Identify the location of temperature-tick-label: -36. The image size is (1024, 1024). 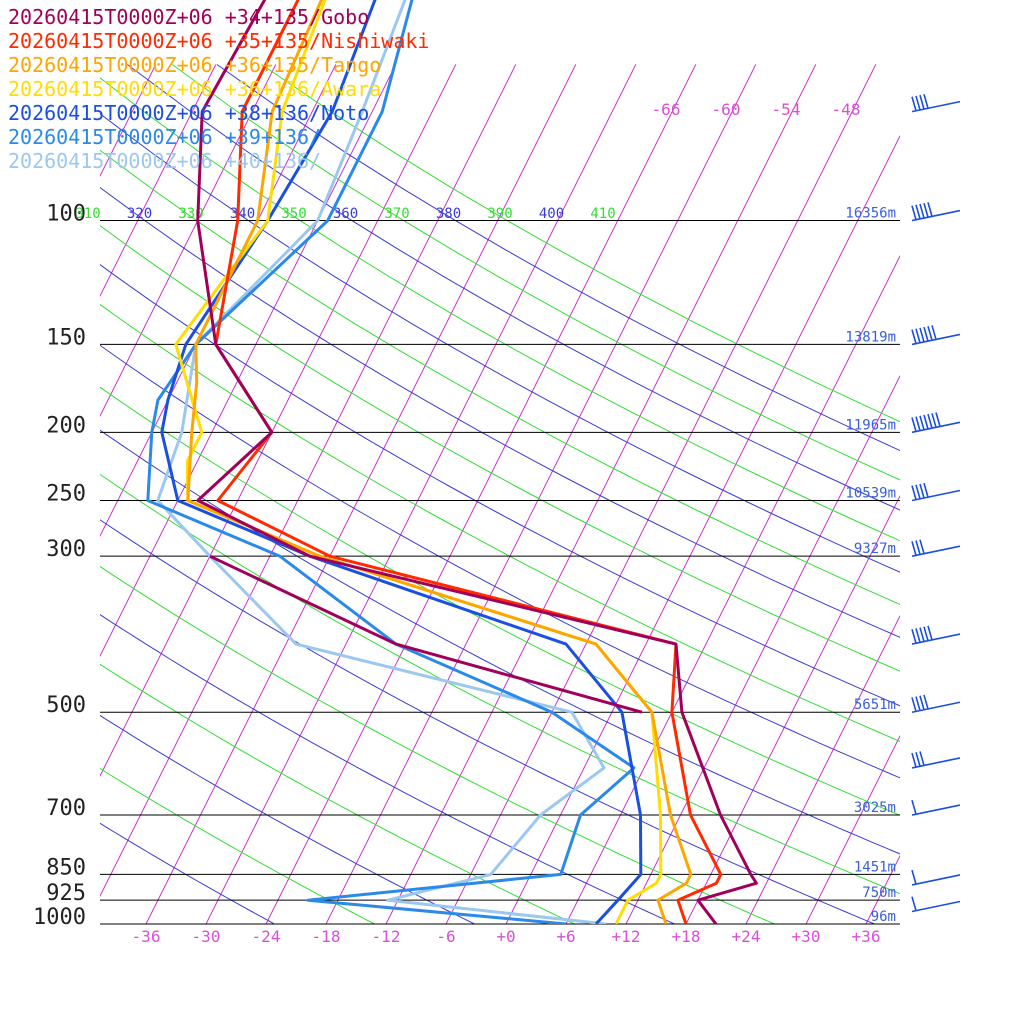
(146, 936).